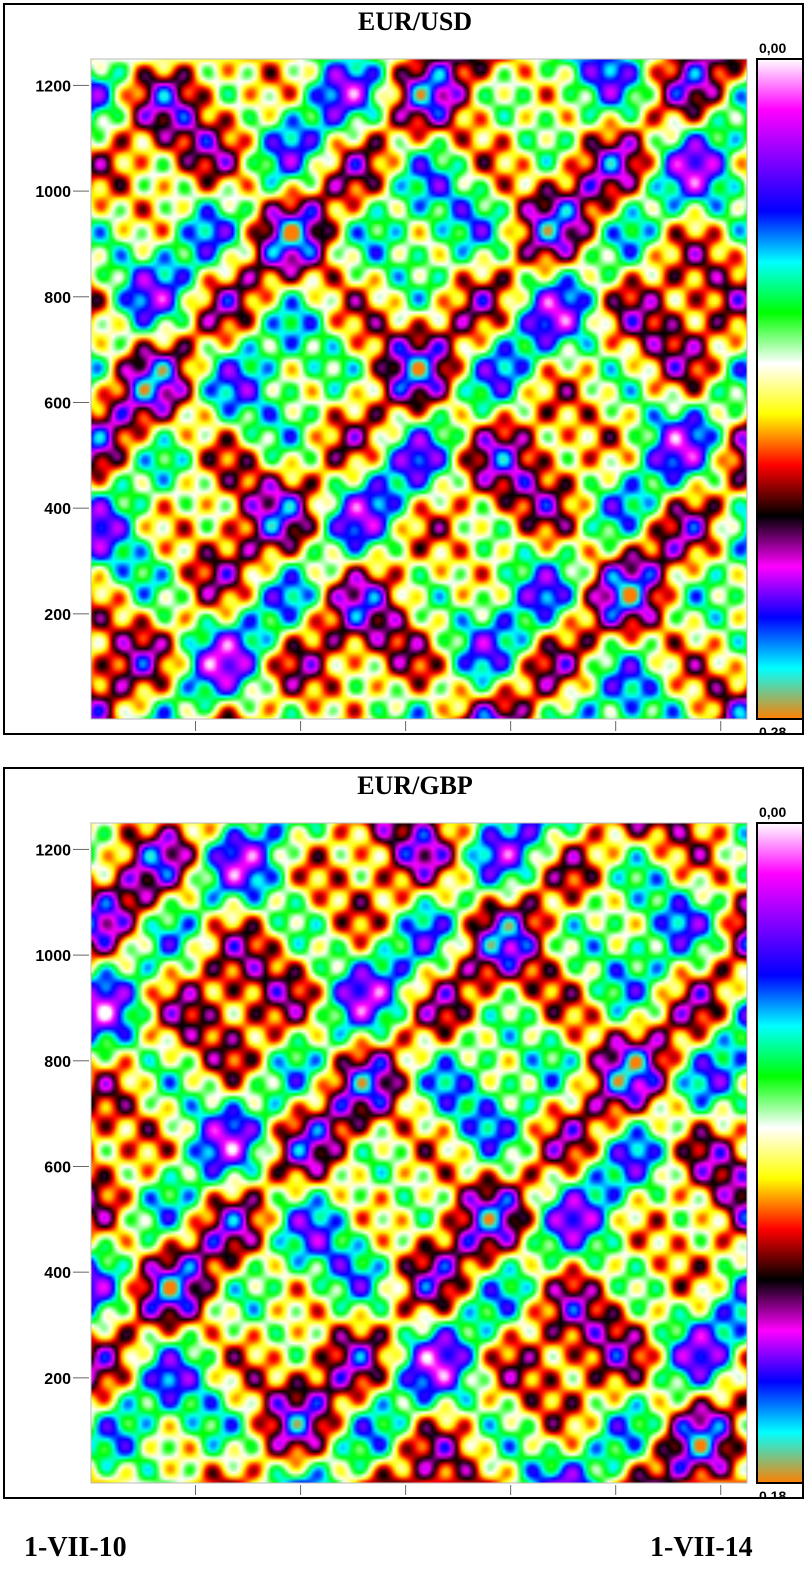 The height and width of the screenshot is (1575, 804). What do you see at coordinates (701, 1547) in the screenshot?
I see `end-date-label: 1-VII-14` at bounding box center [701, 1547].